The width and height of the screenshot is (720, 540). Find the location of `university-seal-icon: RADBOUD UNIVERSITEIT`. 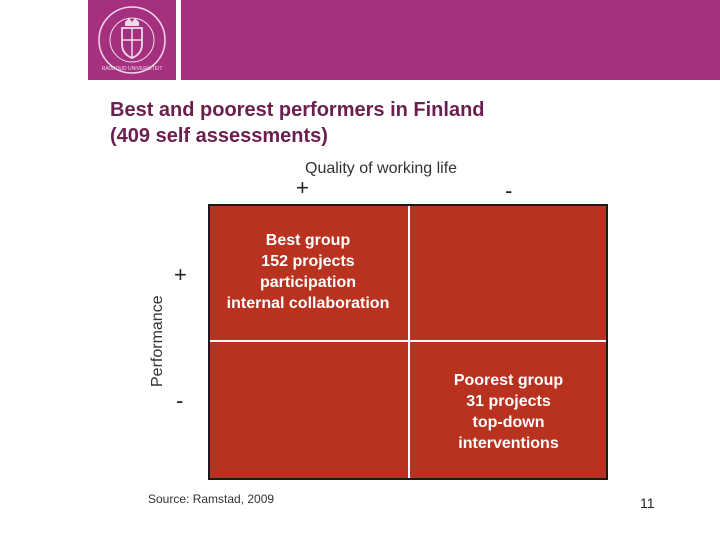

university-seal-icon: RADBOUD UNIVERSITEIT is located at coordinates (132, 40).